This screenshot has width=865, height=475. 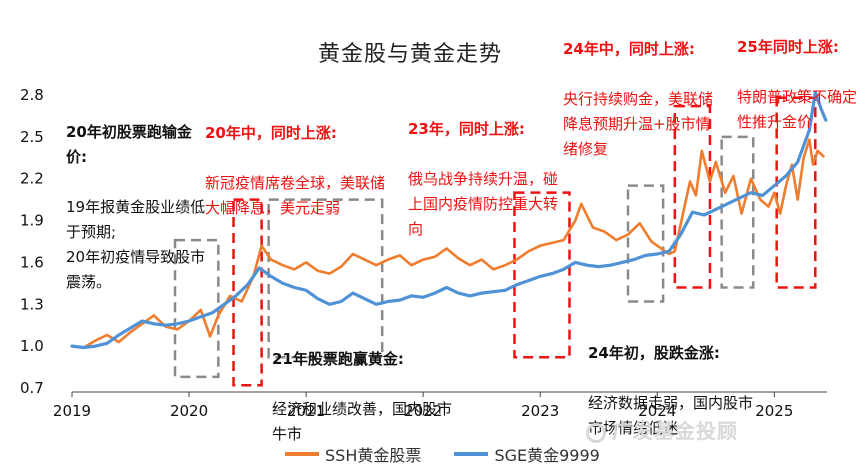 What do you see at coordinates (136, 244) in the screenshot?
I see `annotation-body: 19年报黄金股业绩低于预期; 20年初疫情导致股市震荡。` at bounding box center [136, 244].